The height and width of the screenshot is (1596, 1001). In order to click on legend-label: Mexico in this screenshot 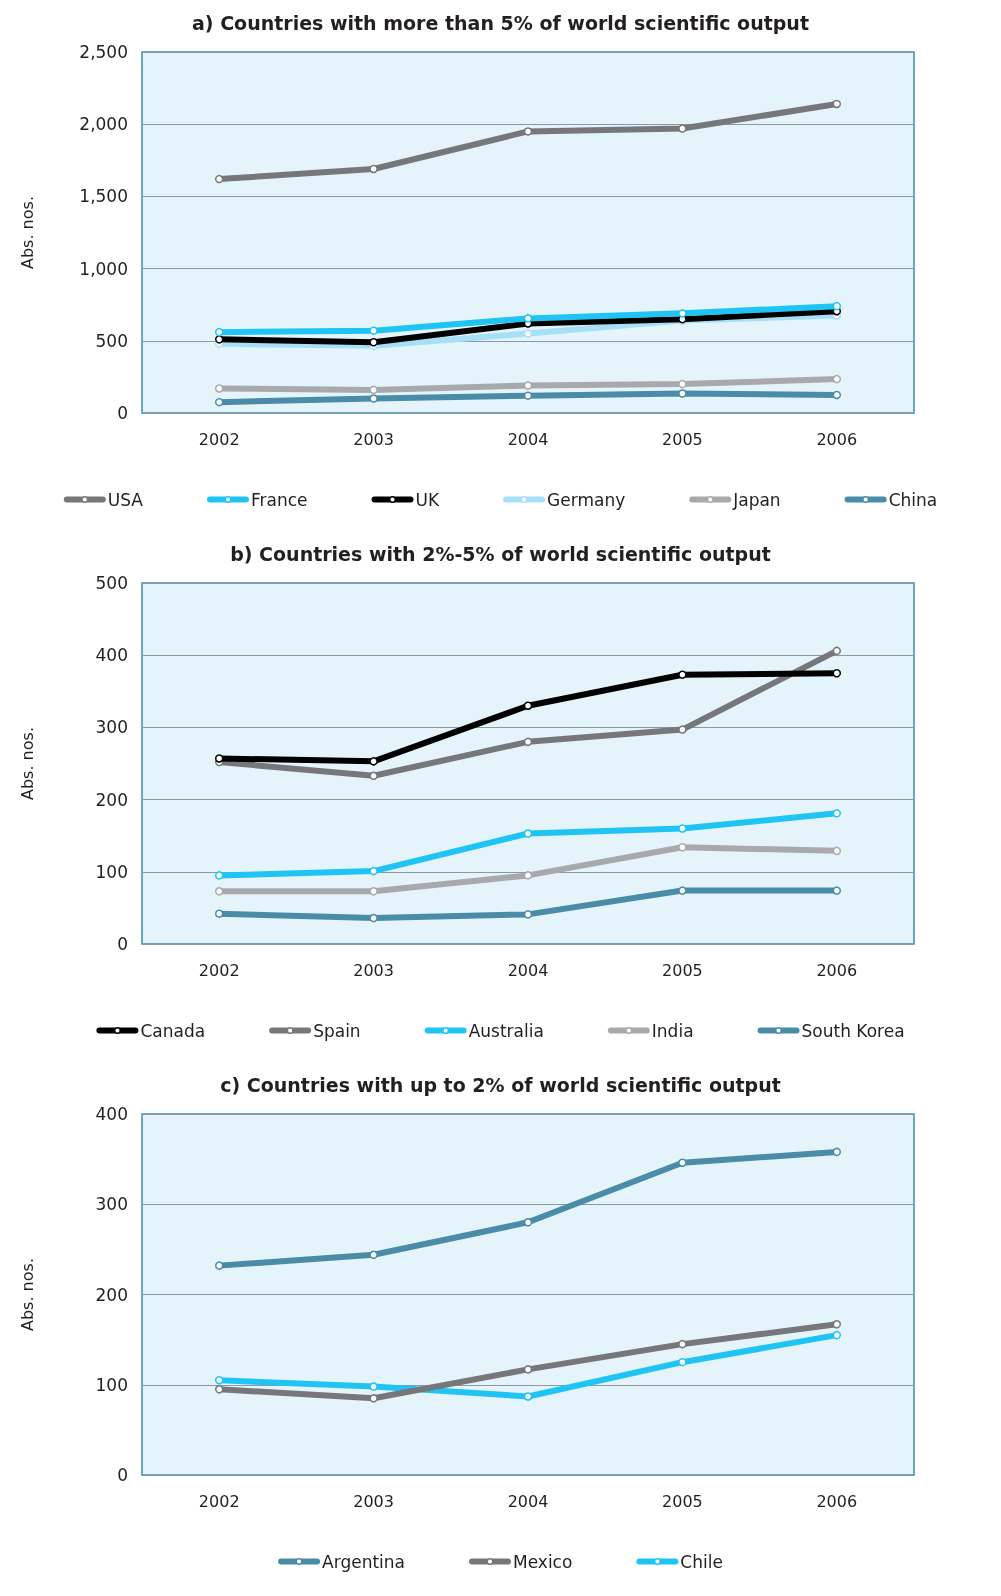, I will do `click(543, 1561)`.